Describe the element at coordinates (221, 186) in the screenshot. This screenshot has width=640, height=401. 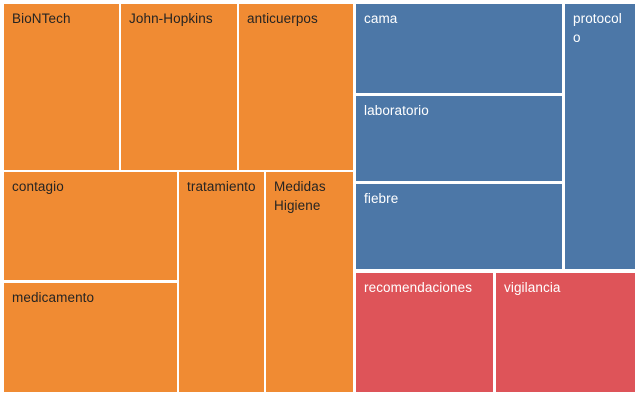
I see `tile-label: tratamiento` at that location.